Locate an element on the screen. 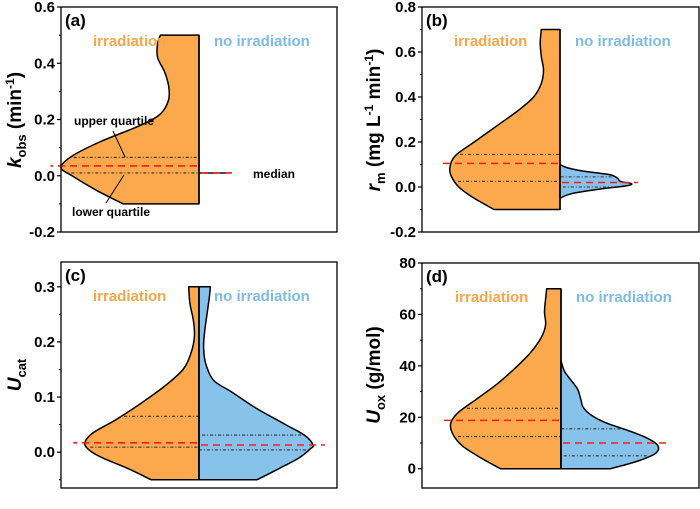 The image size is (700, 509). y-label-superscript-2: -1 is located at coordinates (369, 60).